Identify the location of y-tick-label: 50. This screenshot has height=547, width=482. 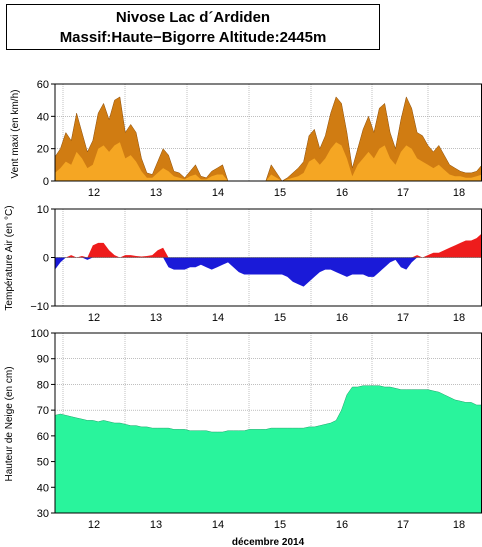
(43, 463).